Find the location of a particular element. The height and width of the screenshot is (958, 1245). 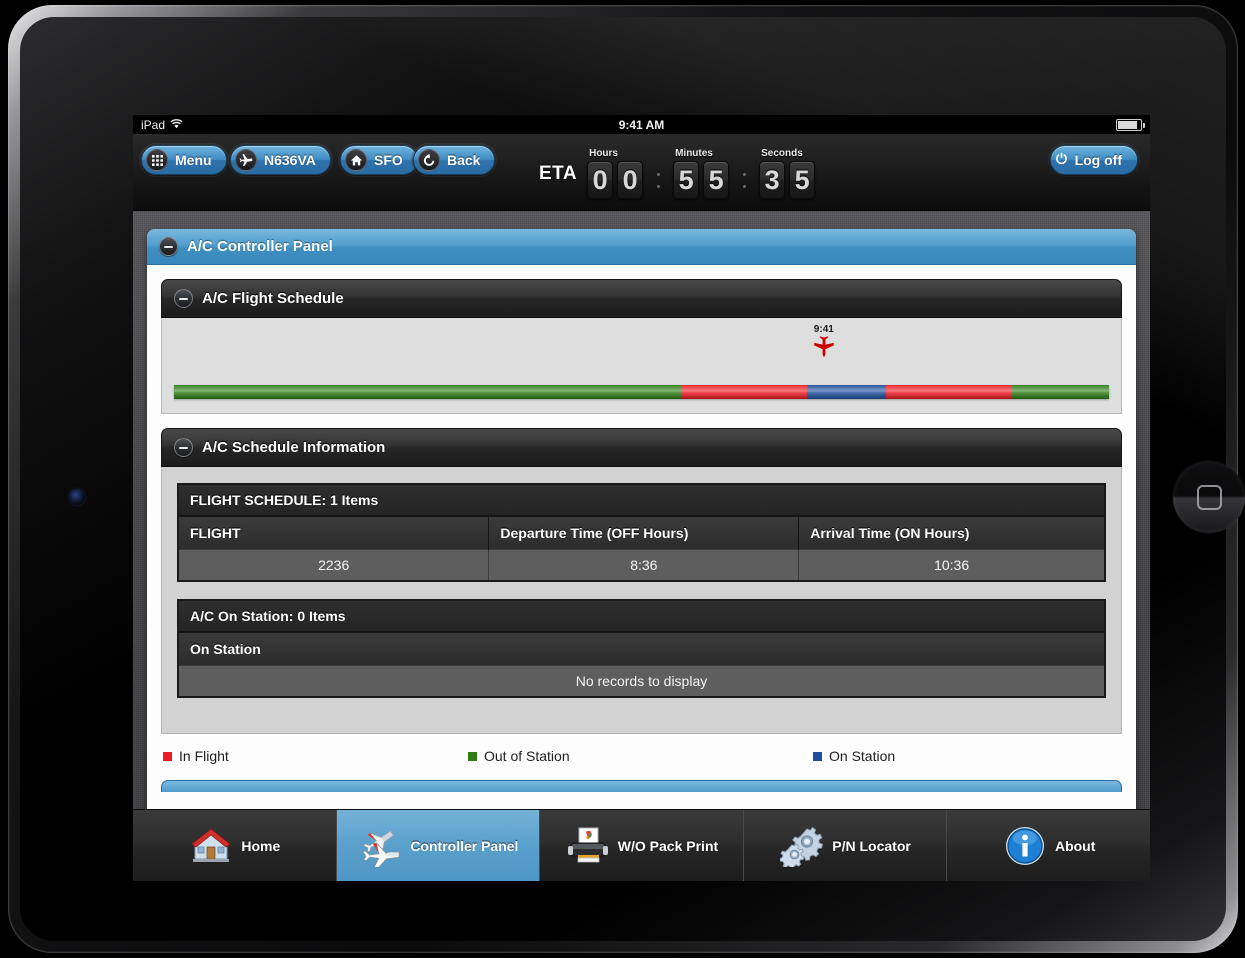

flight-timeline: 9:41 is located at coordinates (641, 366).